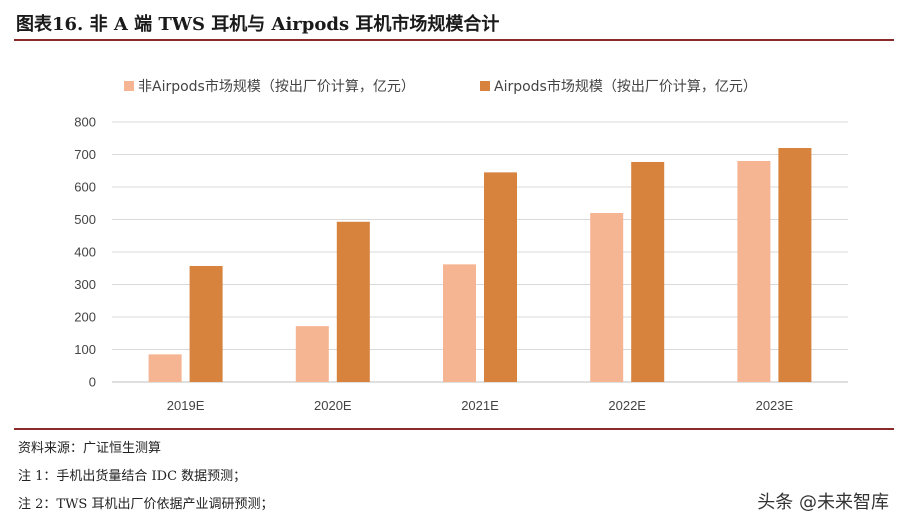 The width and height of the screenshot is (901, 526). Describe the element at coordinates (276, 86) in the screenshot. I see `legend-label: 非Airpods市场规模（按出厂价计算，亿元）` at that location.